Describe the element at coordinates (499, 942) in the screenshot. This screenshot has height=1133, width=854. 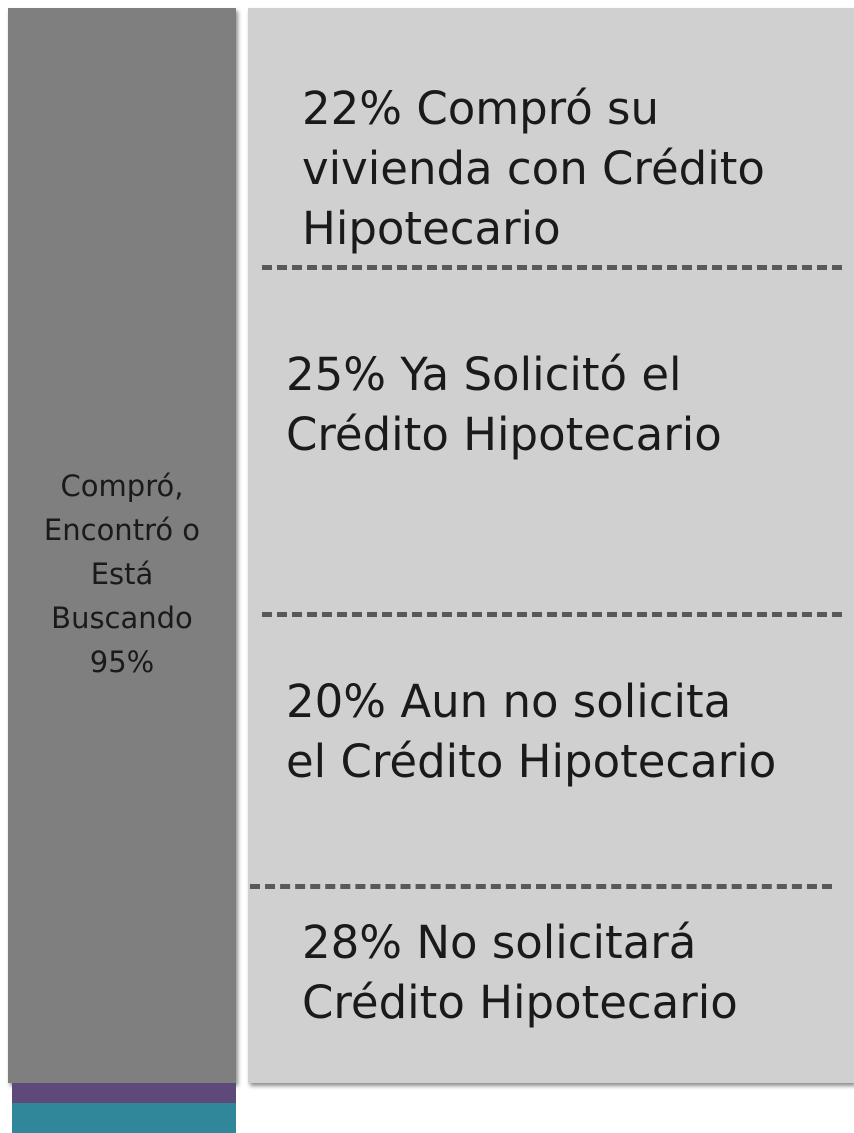
I see `segment-text: 28% No solicitará` at that location.